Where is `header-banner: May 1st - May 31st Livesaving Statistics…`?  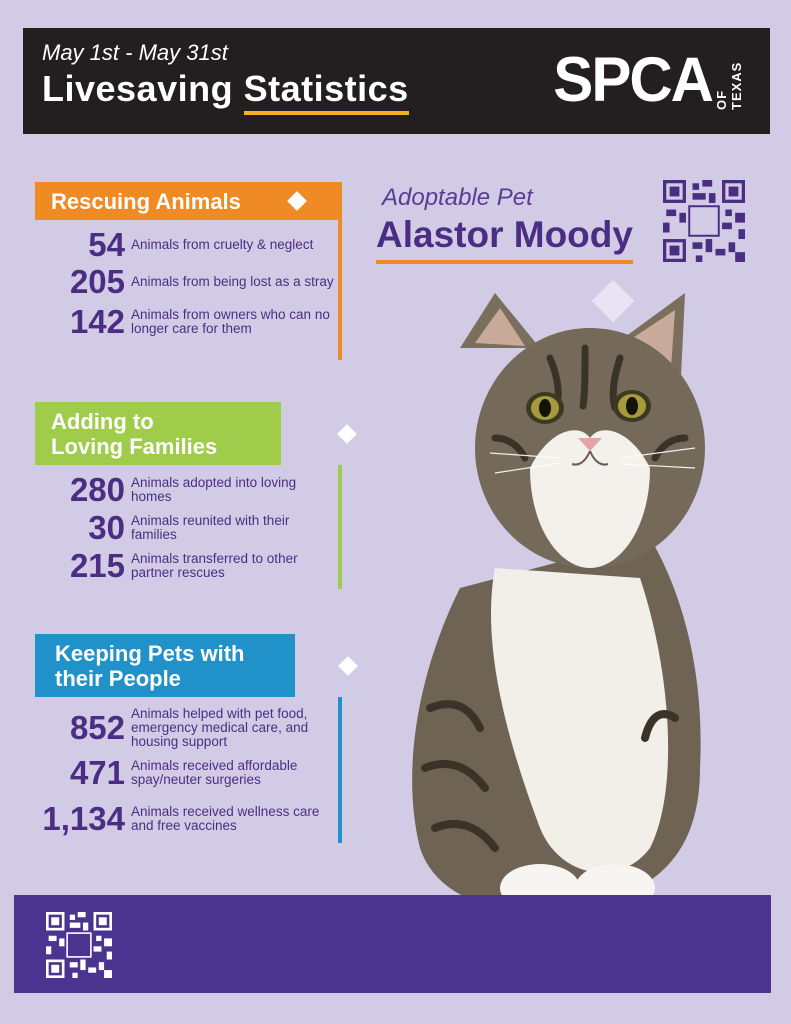 header-banner: May 1st - May 31st Livesaving Statistics… is located at coordinates (396, 81).